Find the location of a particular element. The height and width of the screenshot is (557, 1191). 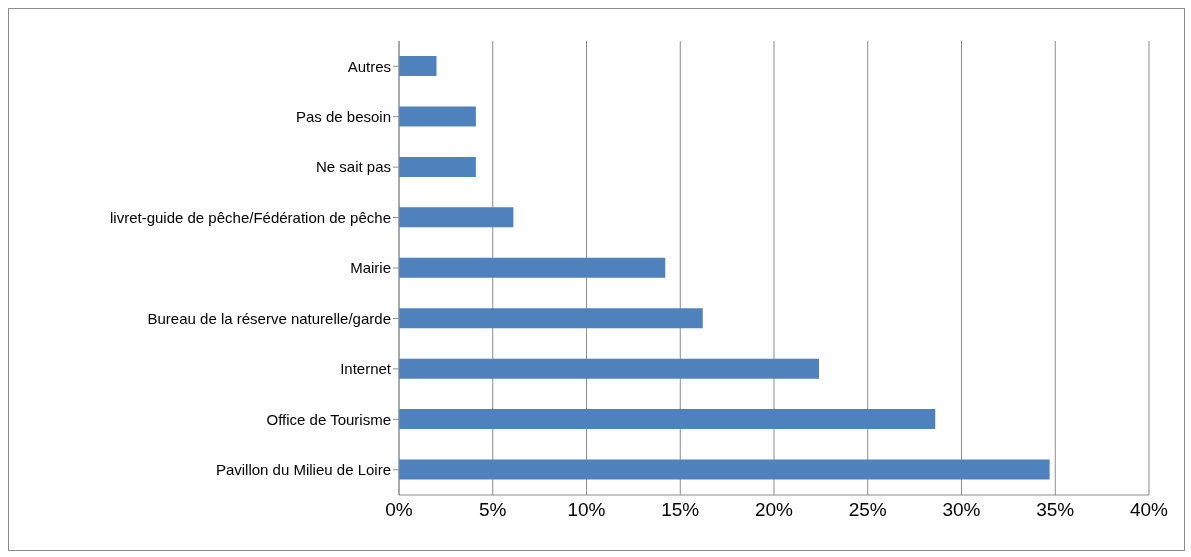

x-tick-label: 15% is located at coordinates (680, 510).